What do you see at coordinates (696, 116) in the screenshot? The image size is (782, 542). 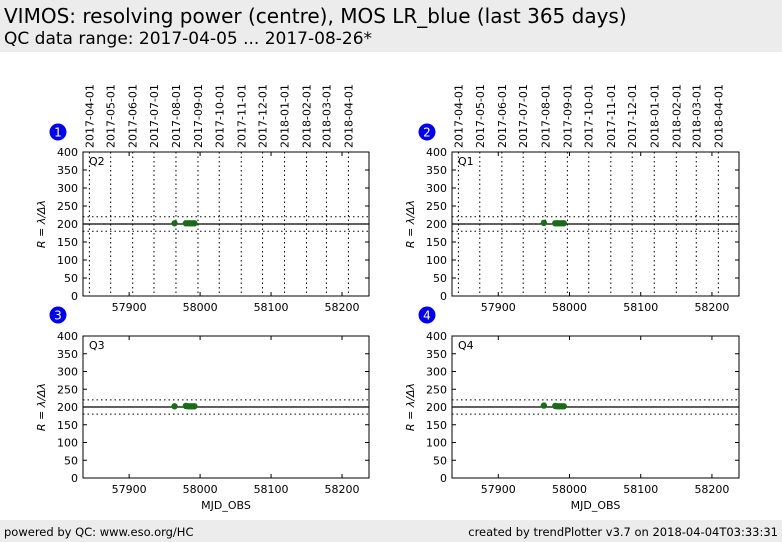 I see `date-tick-label: 2018-03-01` at bounding box center [696, 116].